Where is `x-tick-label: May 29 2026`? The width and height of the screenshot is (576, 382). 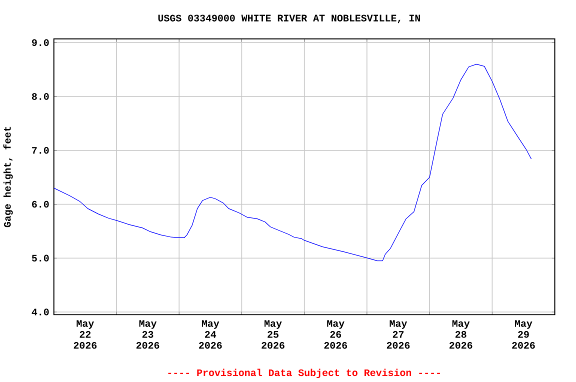 x-tick-label: May 29 2026 is located at coordinates (523, 334).